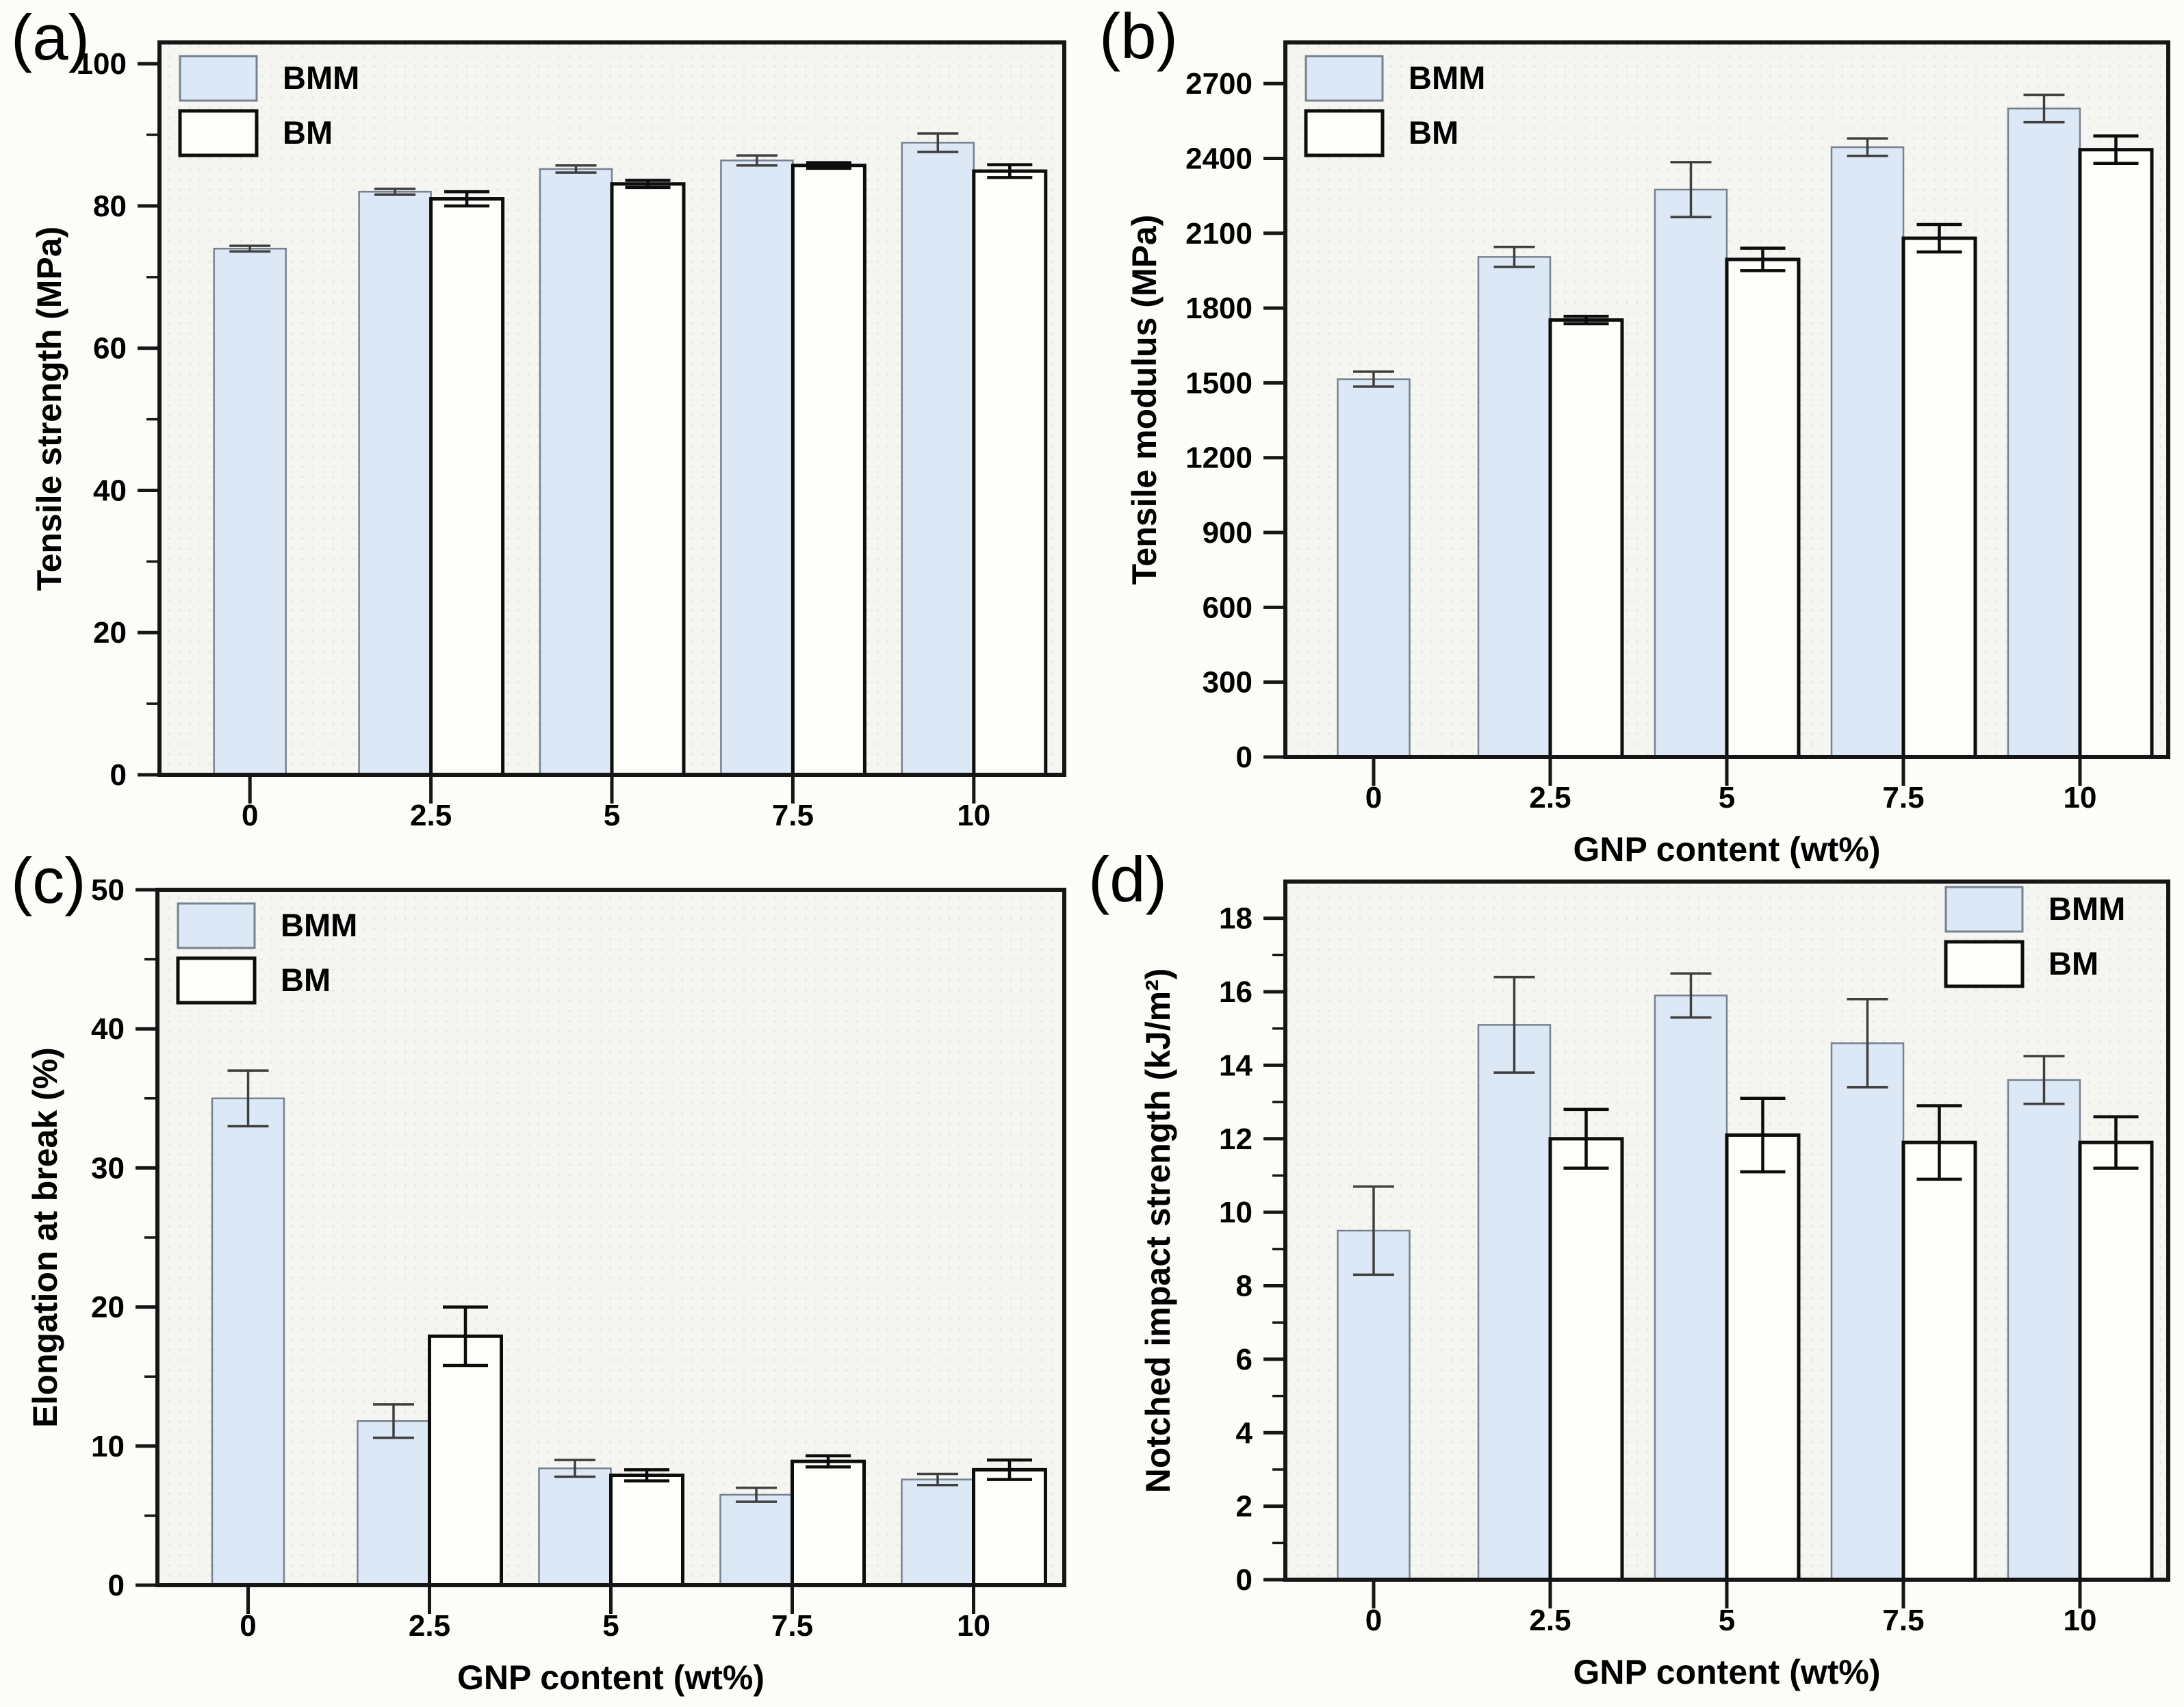 The width and height of the screenshot is (2184, 1707). What do you see at coordinates (108, 1168) in the screenshot?
I see `y-tick-label: 30` at bounding box center [108, 1168].